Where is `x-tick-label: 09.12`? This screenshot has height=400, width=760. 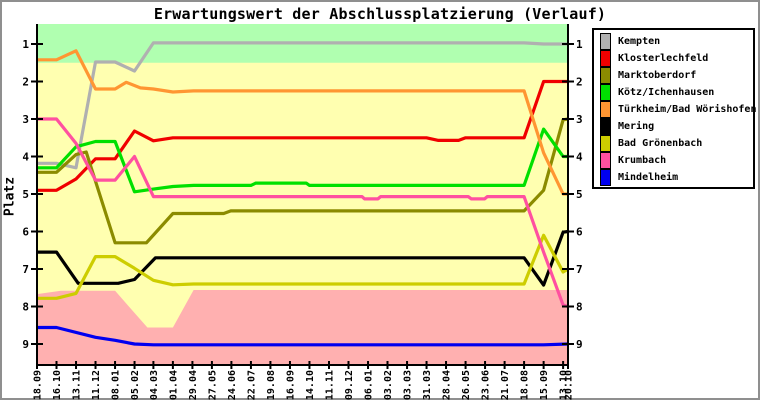
x-tick-label: 09.12 is located at coordinates (349, 385).